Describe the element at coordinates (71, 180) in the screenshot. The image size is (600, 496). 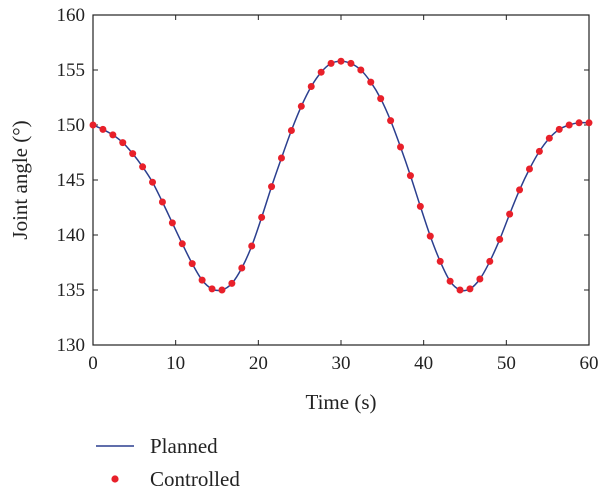
I see `y-tick-label: 145` at that location.